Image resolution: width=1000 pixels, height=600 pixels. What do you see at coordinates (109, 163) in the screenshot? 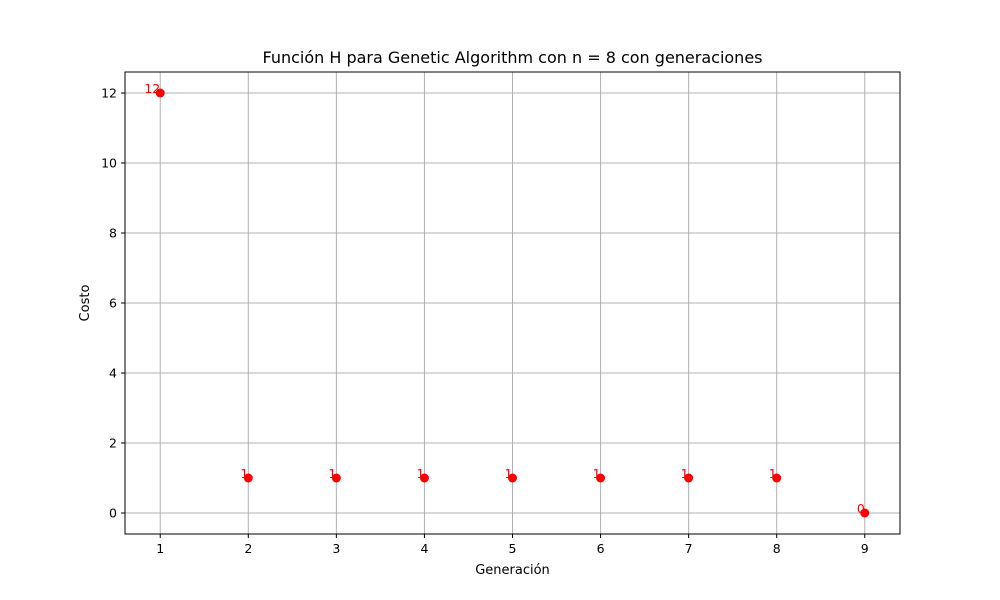
I see `y-tick-label: 10` at bounding box center [109, 163].